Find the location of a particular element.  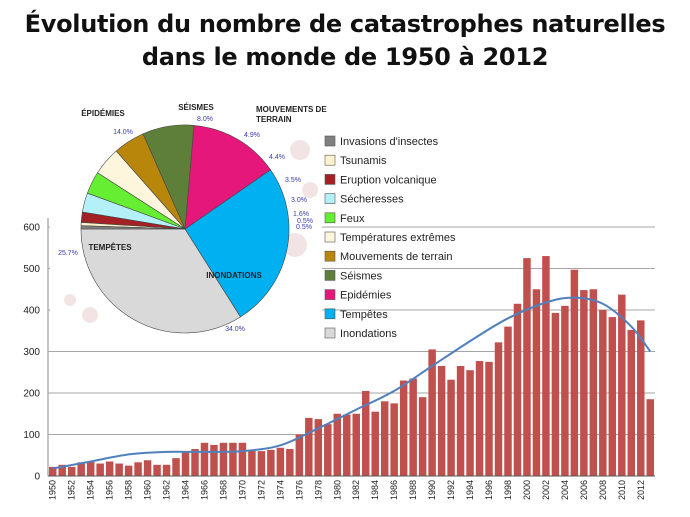

legend-label: Températures extrêmes is located at coordinates (398, 238).